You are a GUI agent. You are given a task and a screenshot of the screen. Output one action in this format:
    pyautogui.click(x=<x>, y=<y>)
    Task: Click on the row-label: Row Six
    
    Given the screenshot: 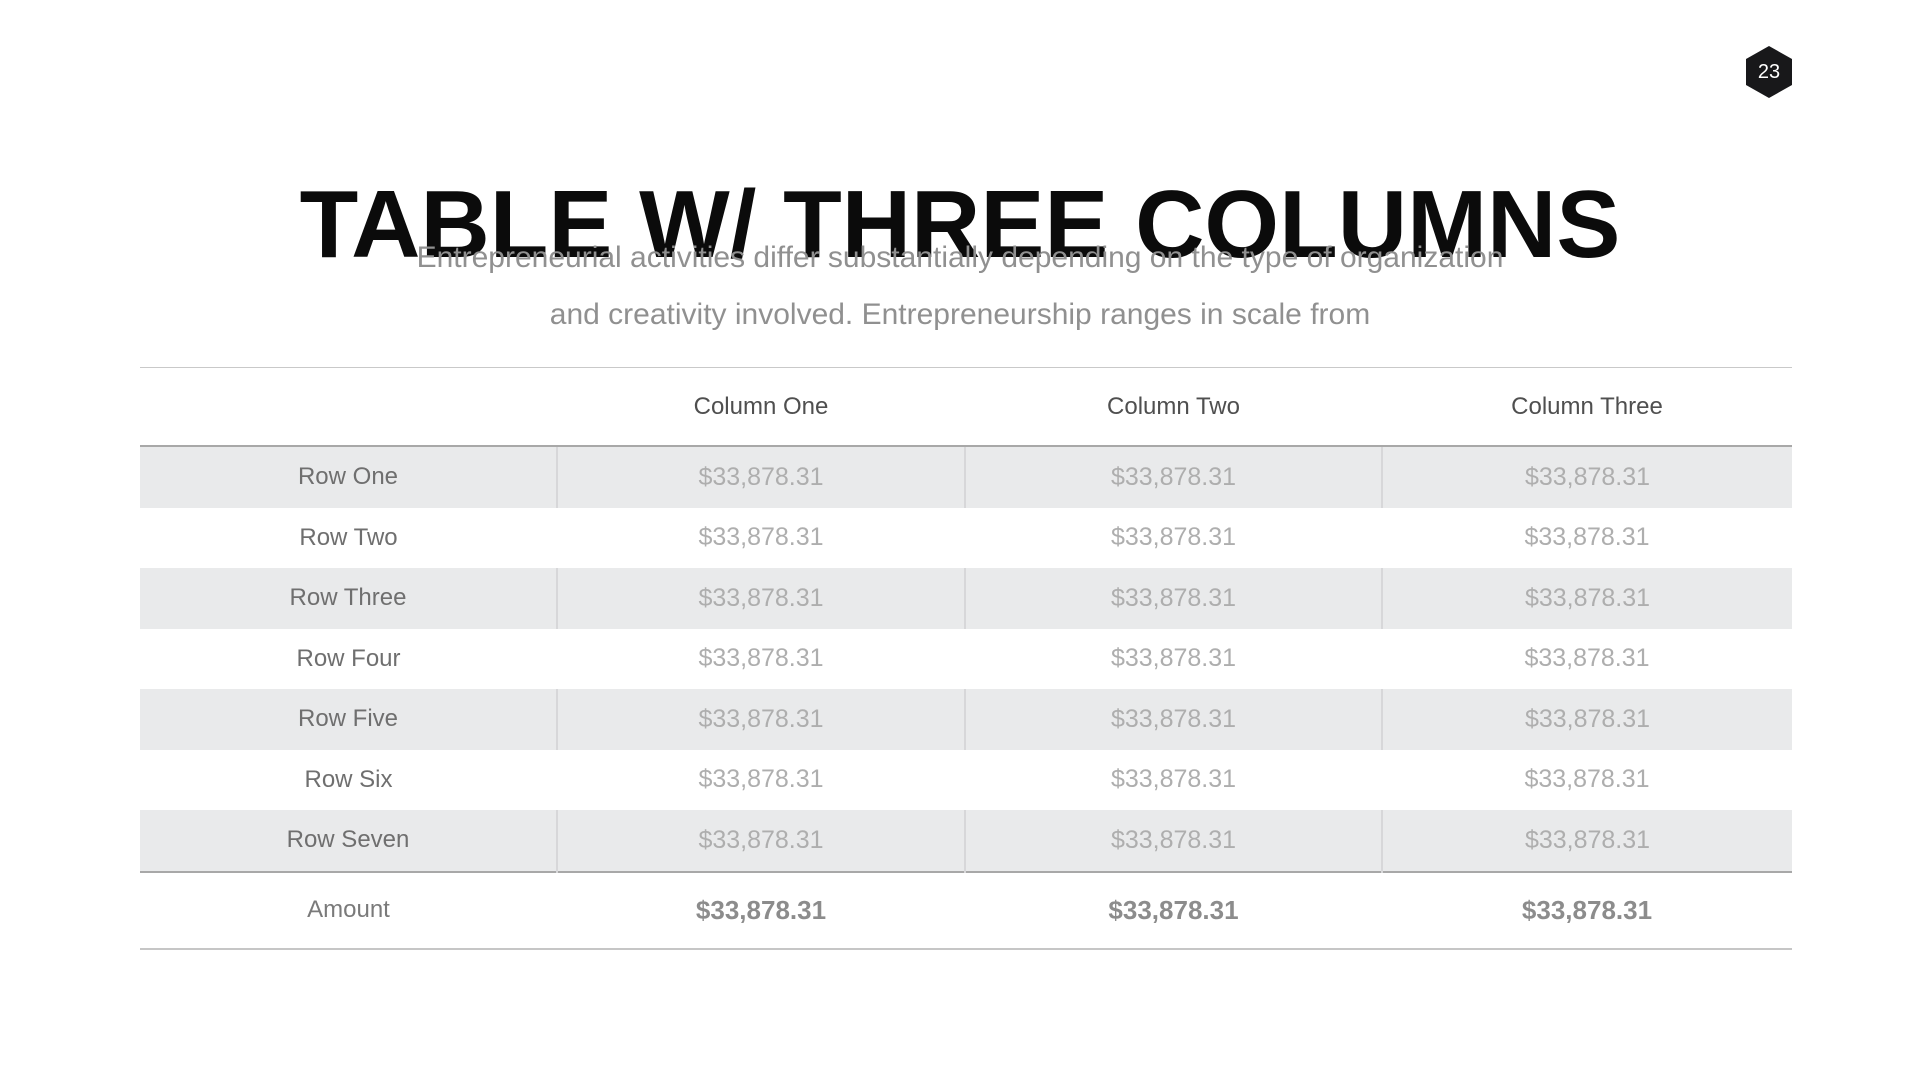 What is the action you would take?
    pyautogui.click(x=348, y=779)
    